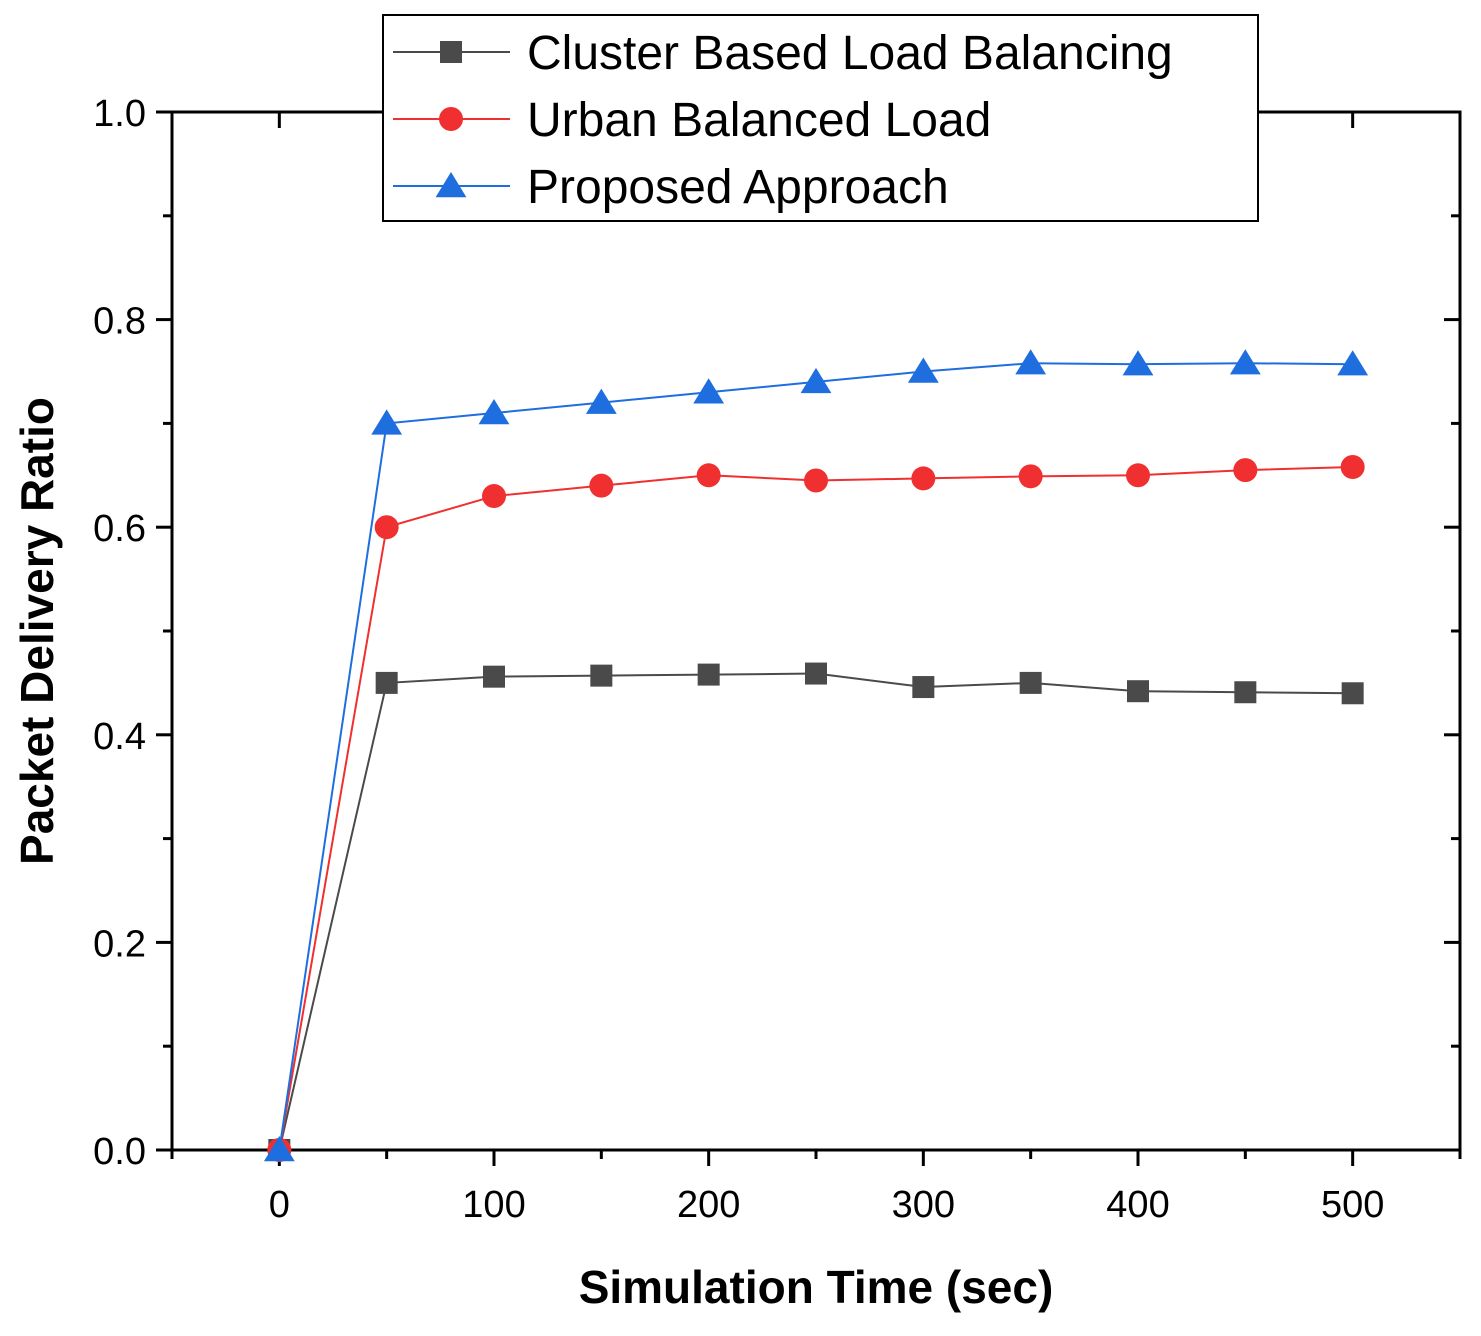 The image size is (1481, 1336). What do you see at coordinates (493, 1205) in the screenshot?
I see `x-tick-label: 100` at bounding box center [493, 1205].